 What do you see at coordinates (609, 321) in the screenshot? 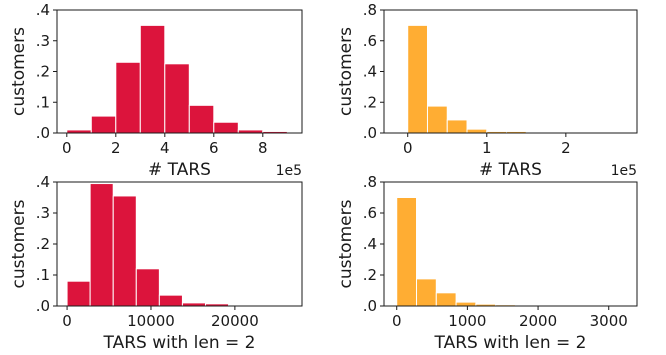
I see `chart-4-x-tick-label: 3000` at bounding box center [609, 321].